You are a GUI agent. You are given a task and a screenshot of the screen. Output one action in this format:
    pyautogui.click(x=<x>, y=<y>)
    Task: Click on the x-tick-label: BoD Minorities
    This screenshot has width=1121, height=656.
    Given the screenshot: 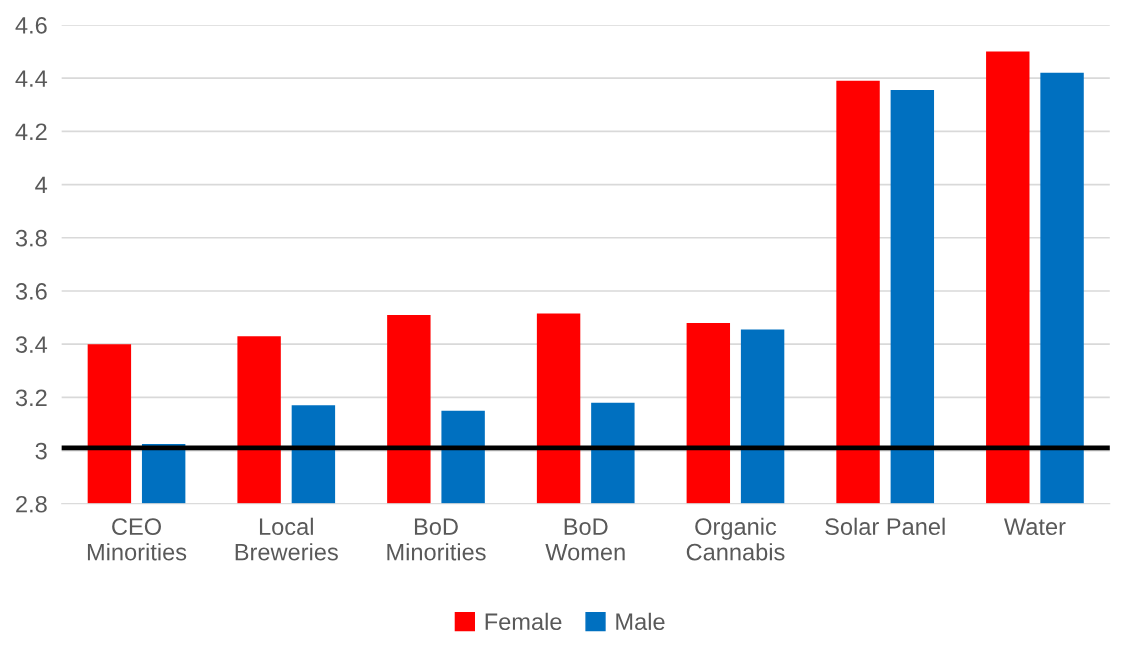 What is the action you would take?
    pyautogui.click(x=436, y=539)
    